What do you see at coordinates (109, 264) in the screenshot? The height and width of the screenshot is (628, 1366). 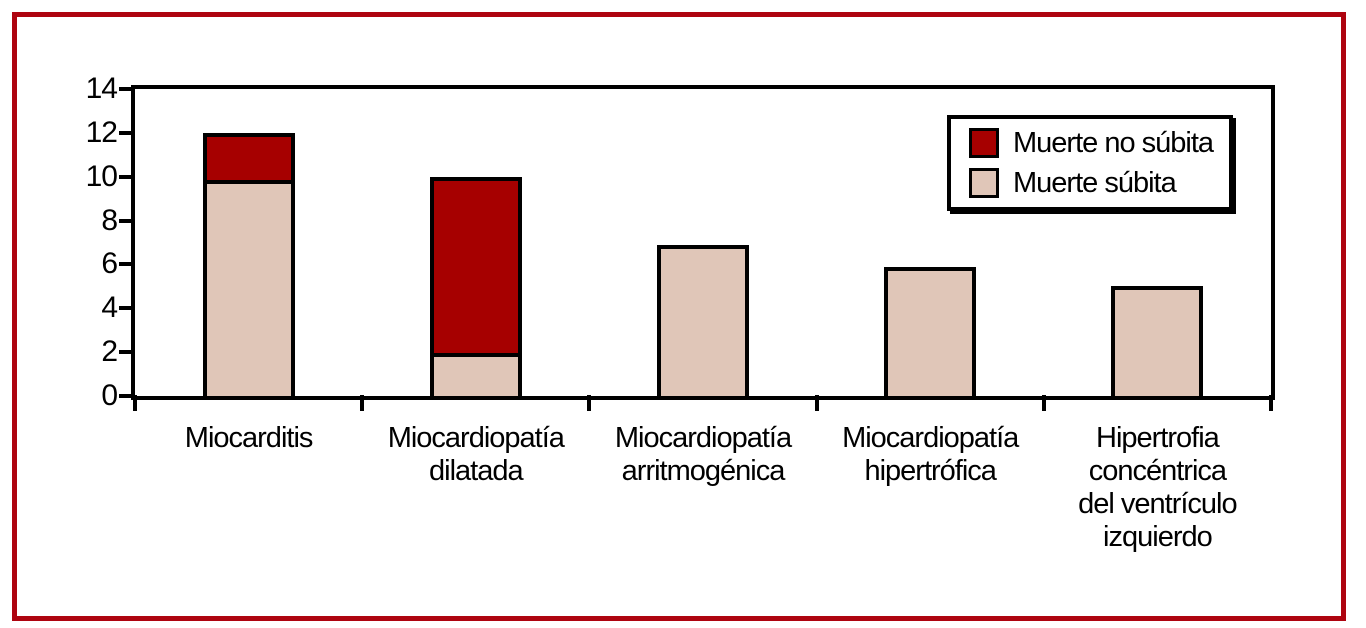 I see `y-axis-tick-label: 6` at bounding box center [109, 264].